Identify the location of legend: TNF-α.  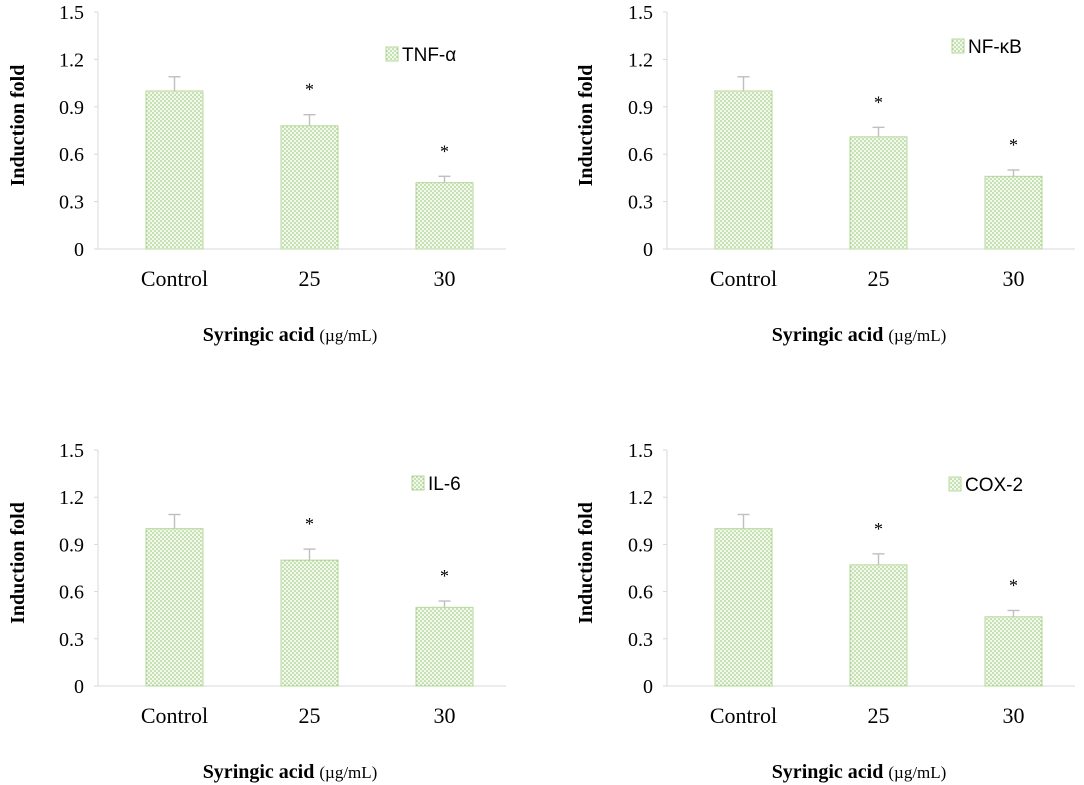
(420, 55).